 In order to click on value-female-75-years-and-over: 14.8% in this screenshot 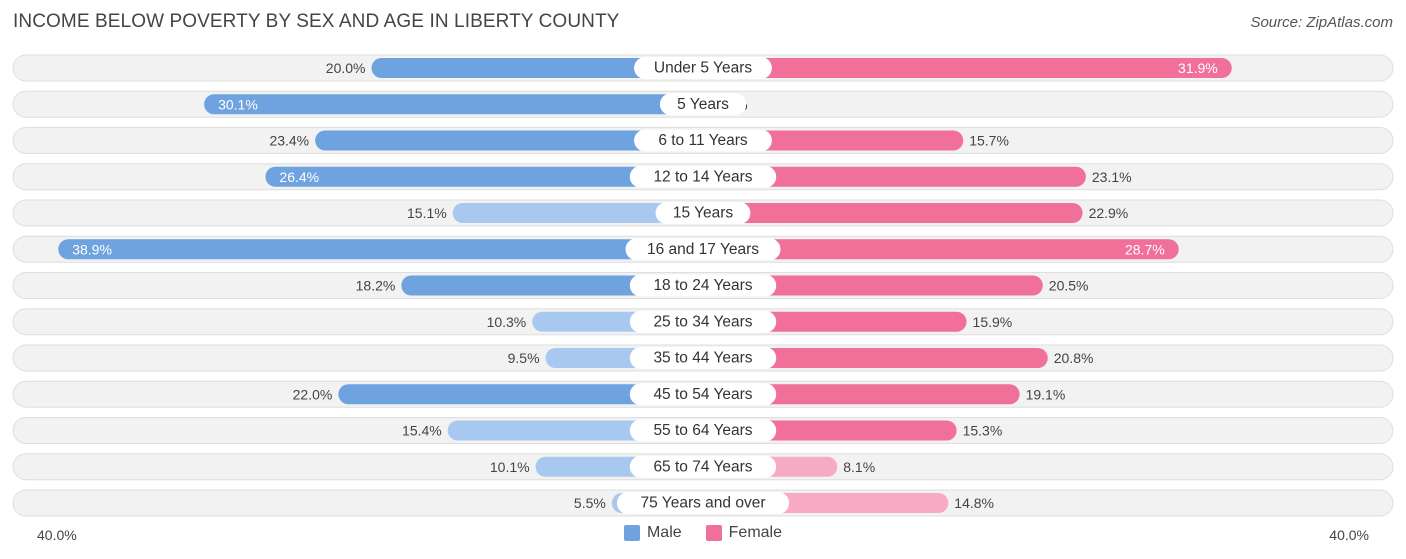, I will do `click(974, 503)`.